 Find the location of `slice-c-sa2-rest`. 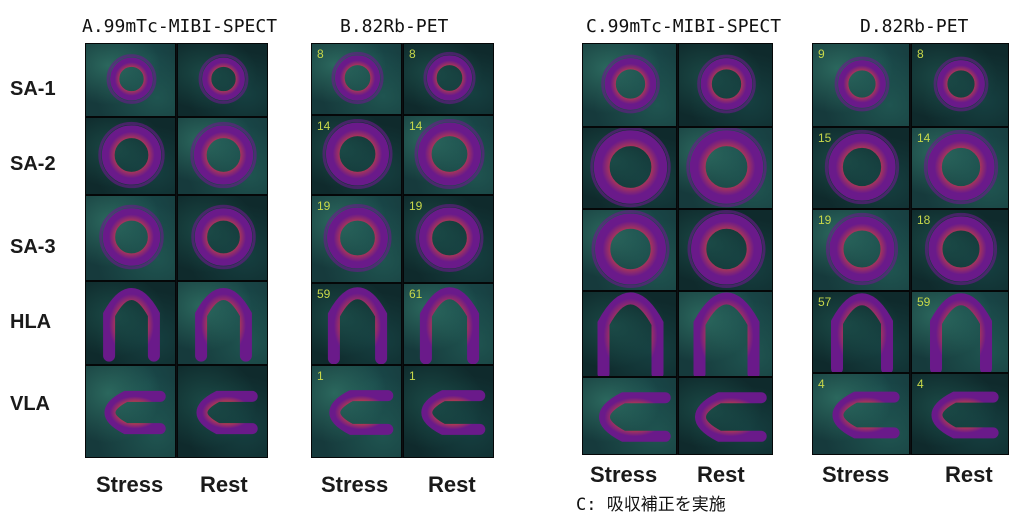

slice-c-sa2-rest is located at coordinates (725, 168).